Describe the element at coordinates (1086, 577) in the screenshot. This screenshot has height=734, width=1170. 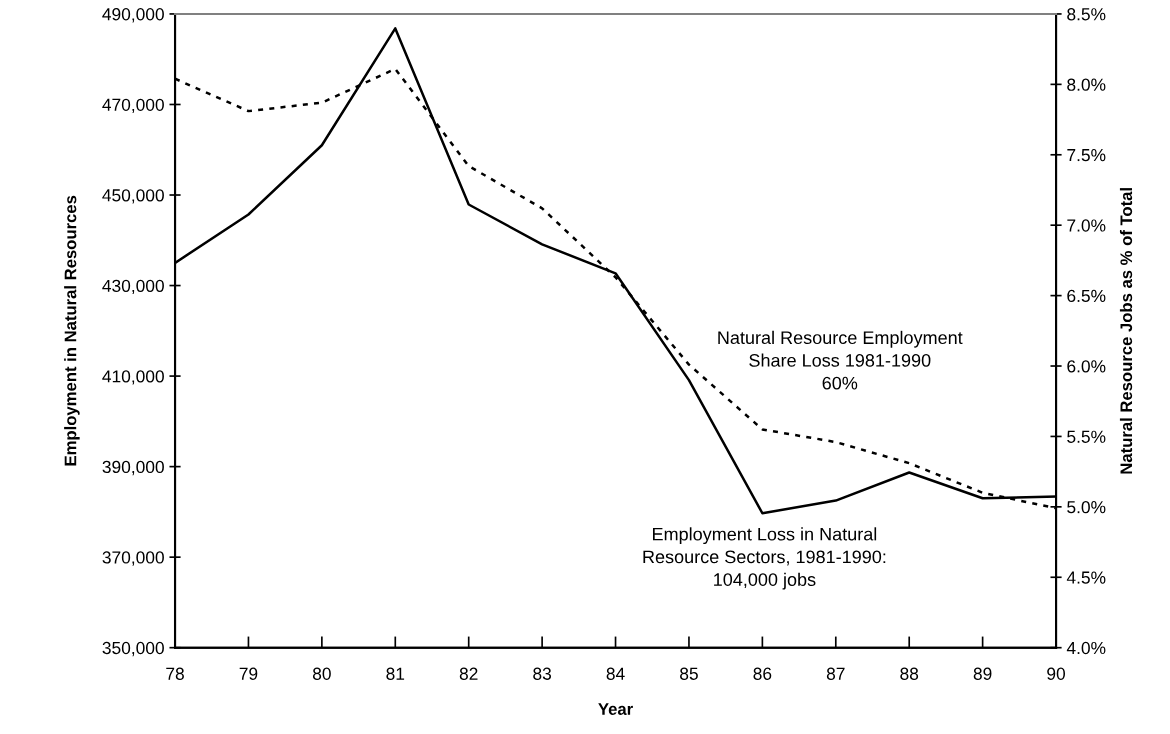
I see `y2-tick-label: 4.5%` at that location.